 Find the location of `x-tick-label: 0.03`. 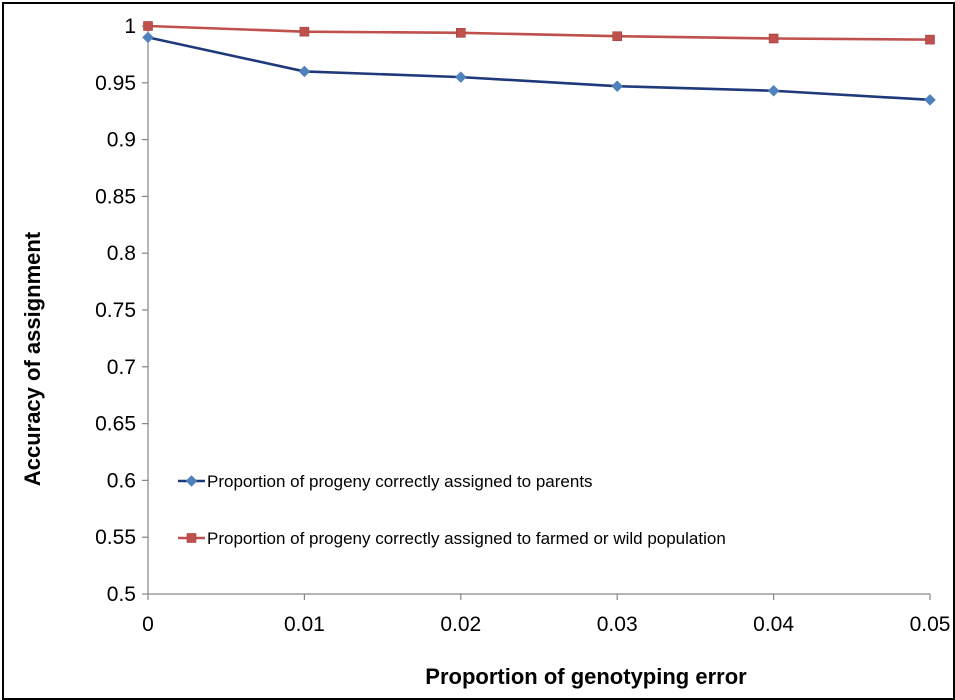

x-tick-label: 0.03 is located at coordinates (617, 624).